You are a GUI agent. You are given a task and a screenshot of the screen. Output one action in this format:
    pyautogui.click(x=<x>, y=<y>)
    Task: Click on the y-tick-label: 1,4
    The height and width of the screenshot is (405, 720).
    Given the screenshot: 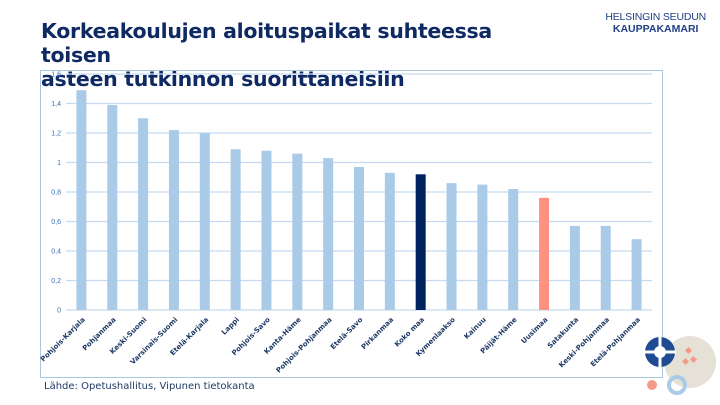 What is the action you would take?
    pyautogui.click(x=56, y=104)
    